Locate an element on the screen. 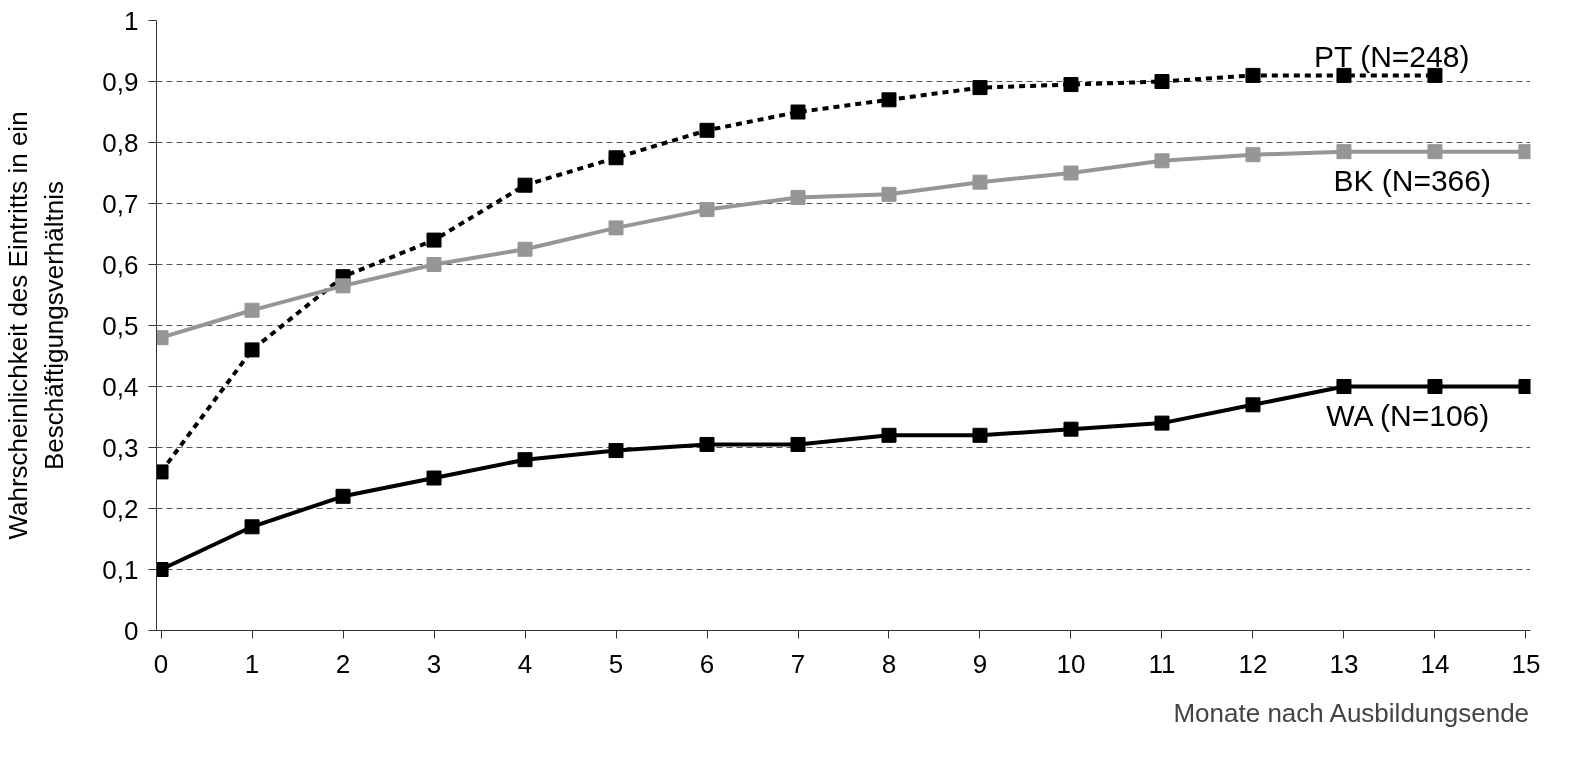 The image size is (1580, 768). series-label: BK (N=366) is located at coordinates (1412, 180).